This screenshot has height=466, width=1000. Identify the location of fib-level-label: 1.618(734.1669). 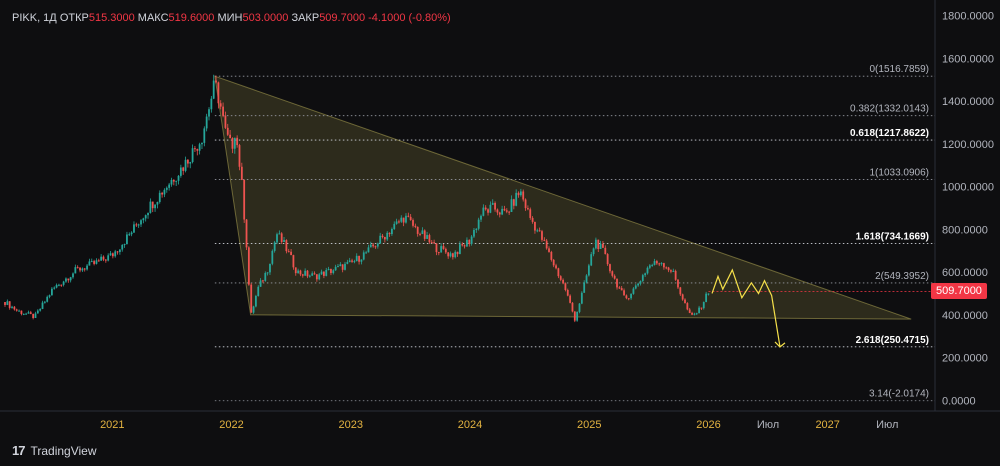
(892, 236).